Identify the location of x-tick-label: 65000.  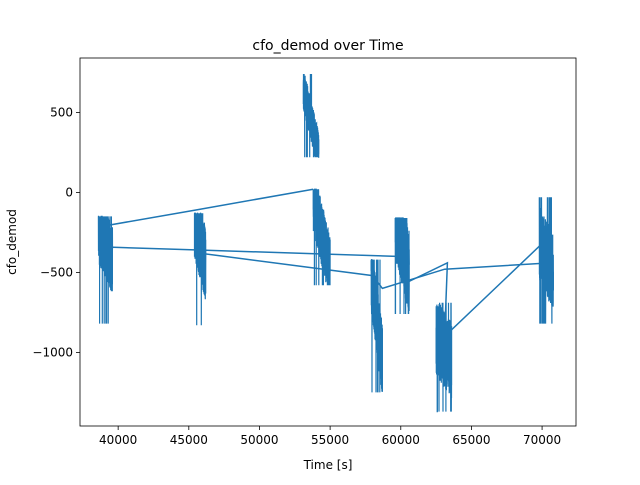
(471, 440).